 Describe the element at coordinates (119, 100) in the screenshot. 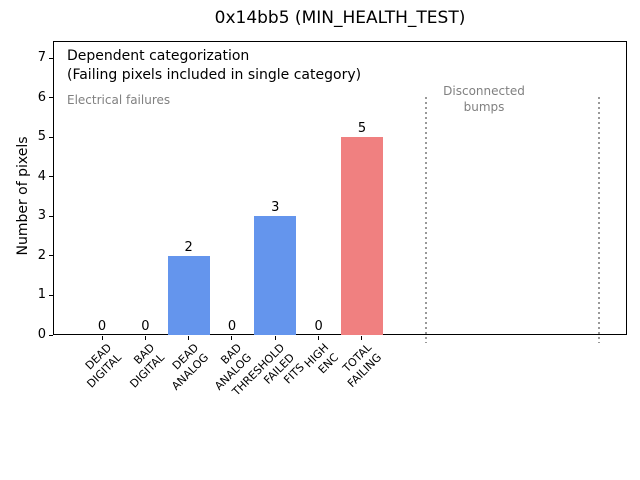

I see `annotation-electrical-failures: Electrical failures` at that location.